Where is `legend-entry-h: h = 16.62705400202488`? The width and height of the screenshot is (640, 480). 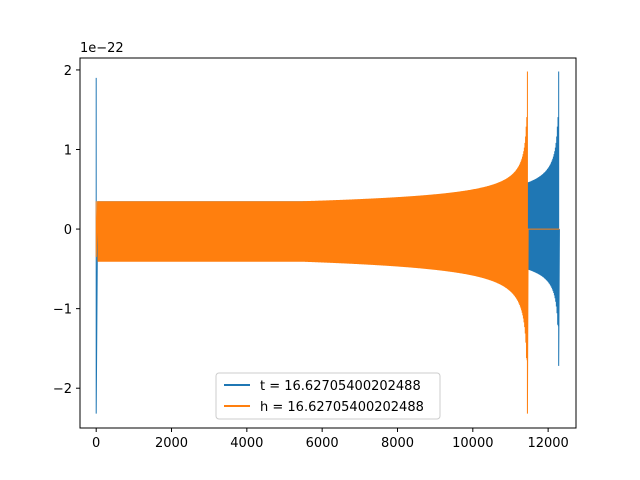
legend-entry-h: h = 16.62705400202488 is located at coordinates (342, 407).